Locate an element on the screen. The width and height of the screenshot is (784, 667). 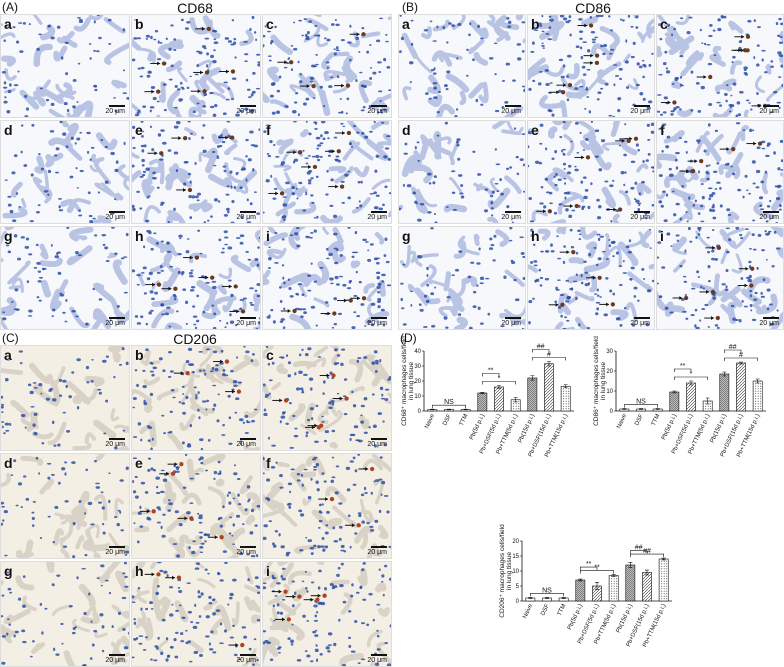
significance-label: ## is located at coordinates (639, 548).